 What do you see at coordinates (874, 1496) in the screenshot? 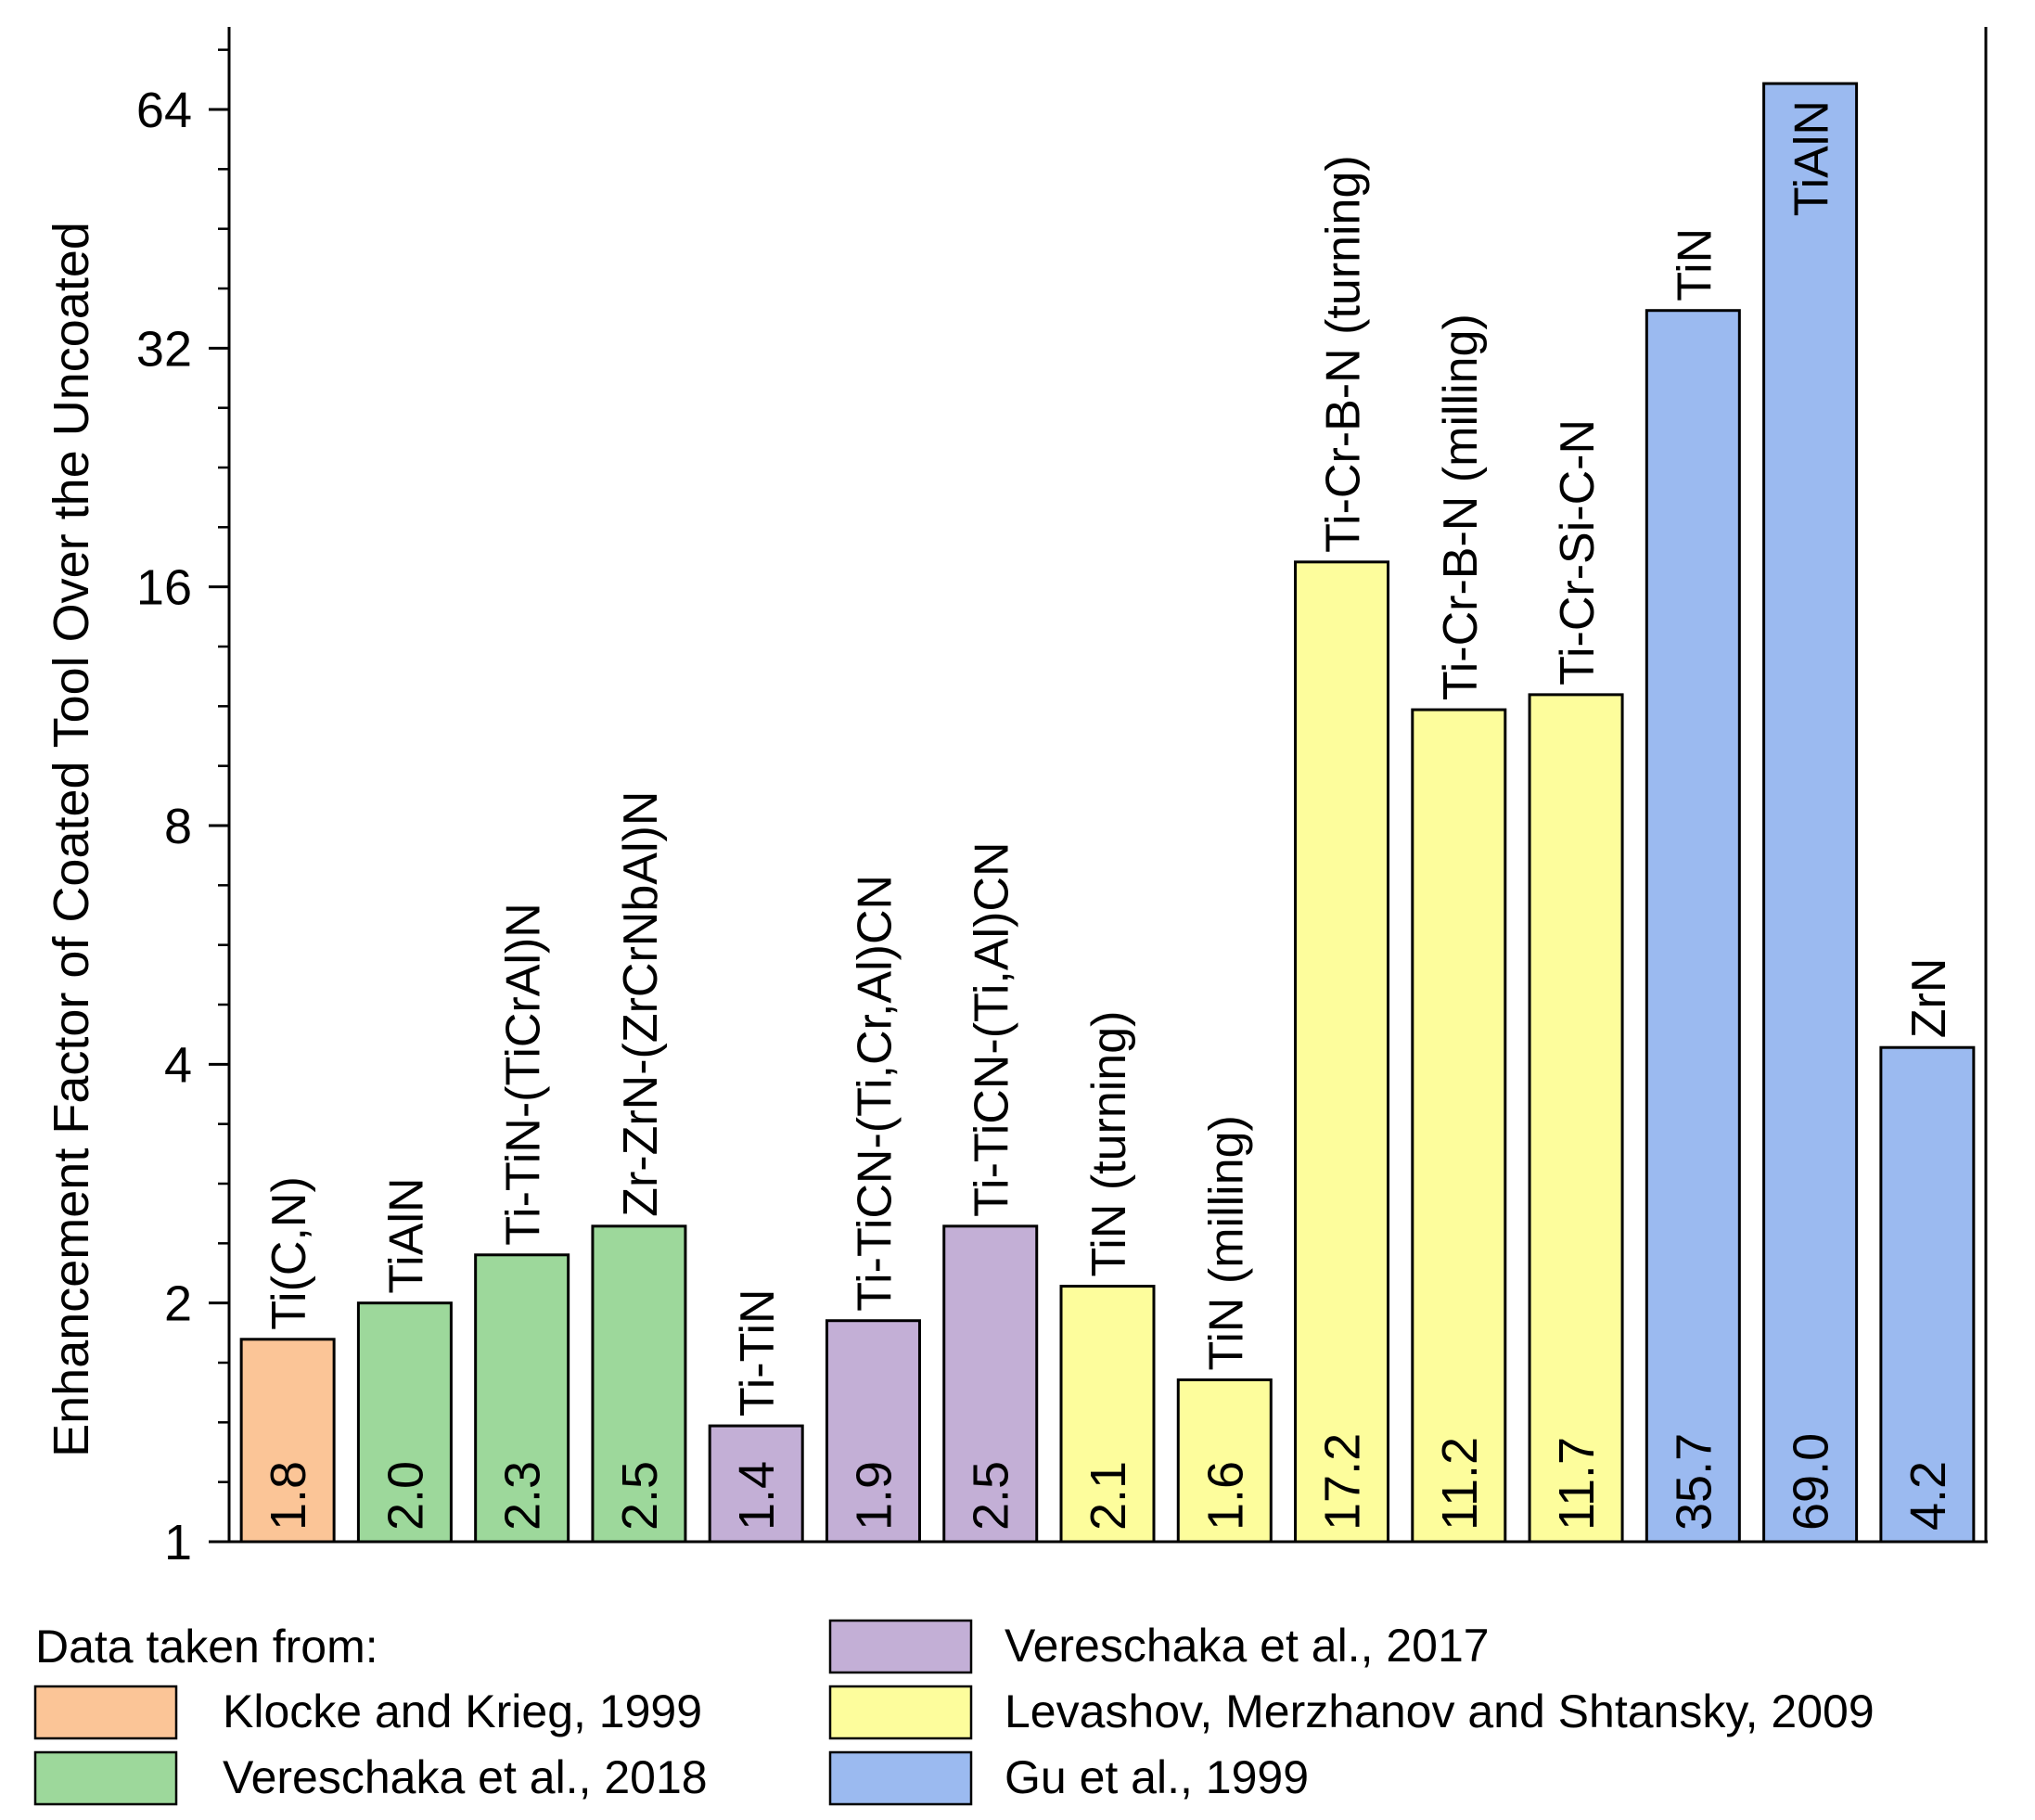
I see `bar-value-label: 1.9` at bounding box center [874, 1496].